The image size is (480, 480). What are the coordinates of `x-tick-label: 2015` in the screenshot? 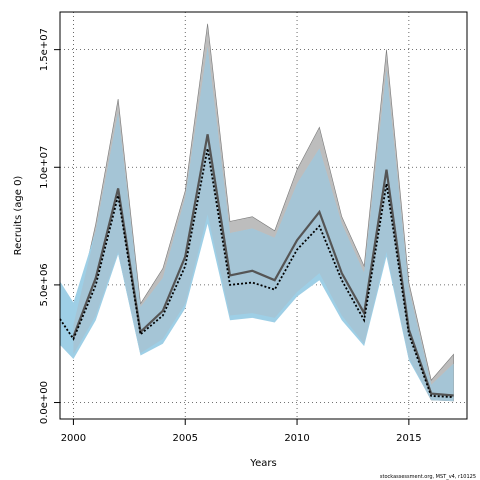 It's located at (408, 438).